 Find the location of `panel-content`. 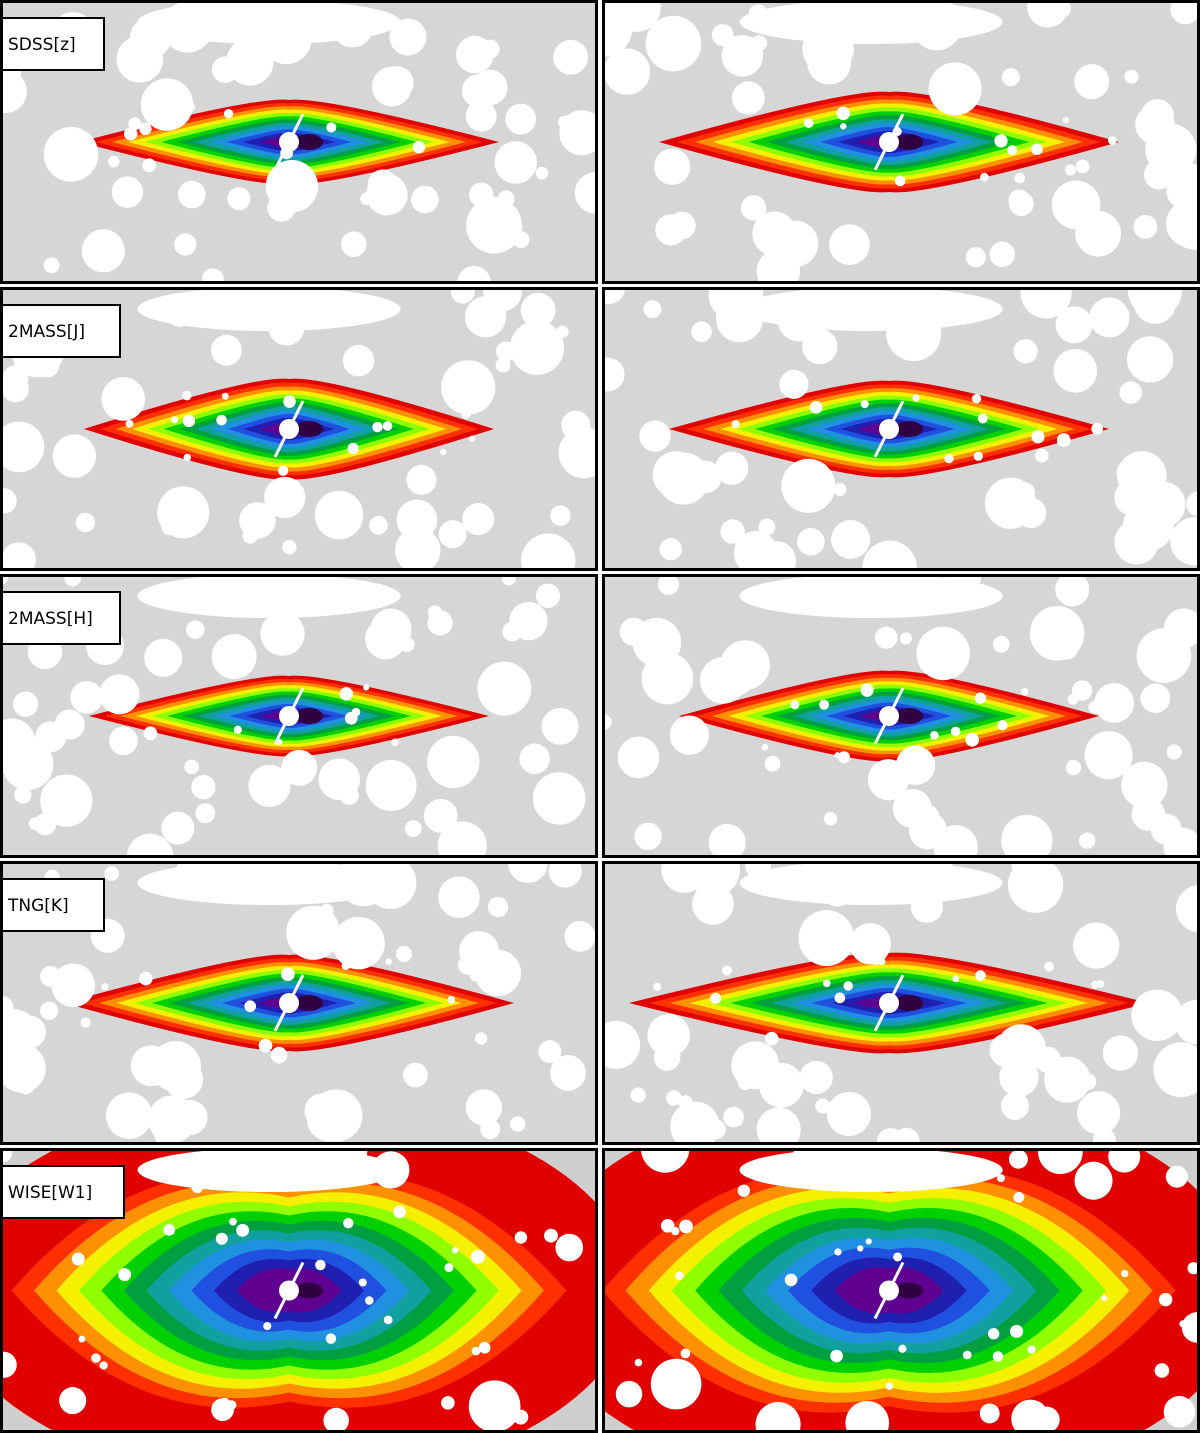

panel-content is located at coordinates (901, 142).